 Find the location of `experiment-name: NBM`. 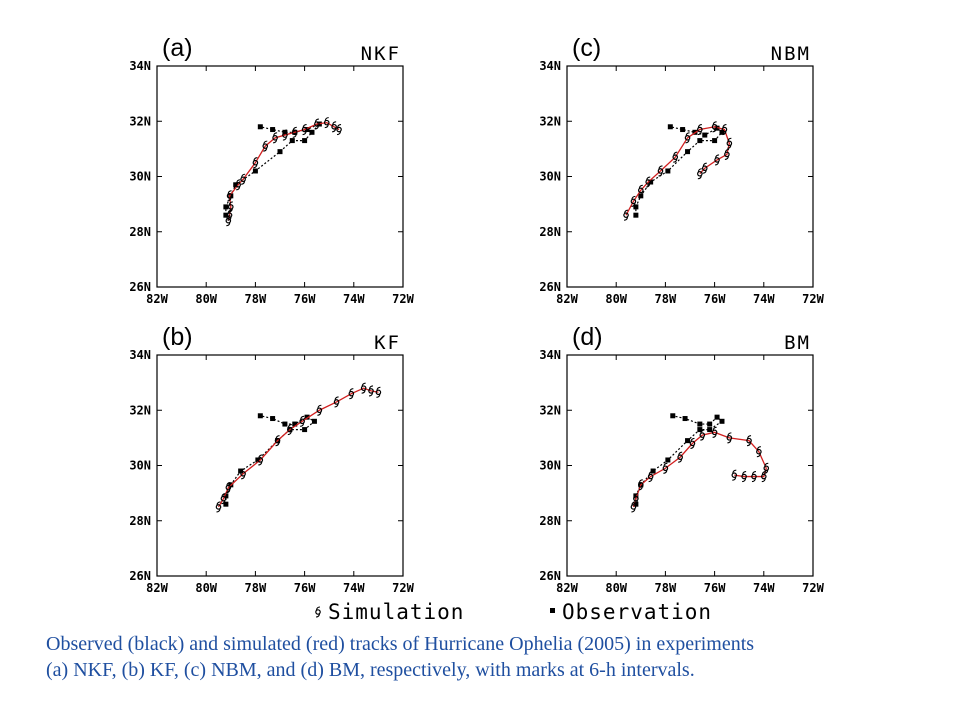

experiment-name: NBM is located at coordinates (791, 54).